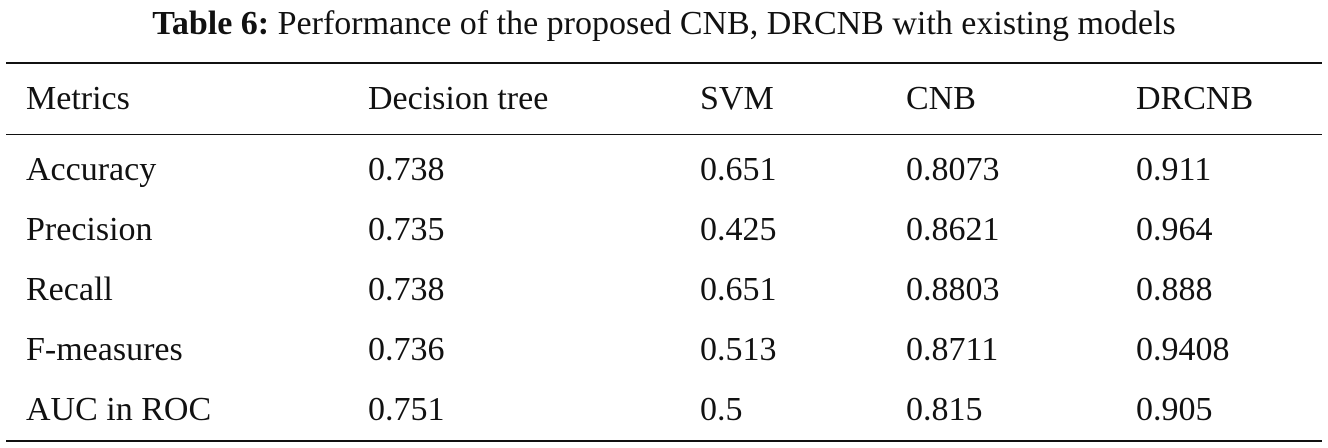  Describe the element at coordinates (944, 409) in the screenshot. I see `cell-cnb: 0.815` at that location.